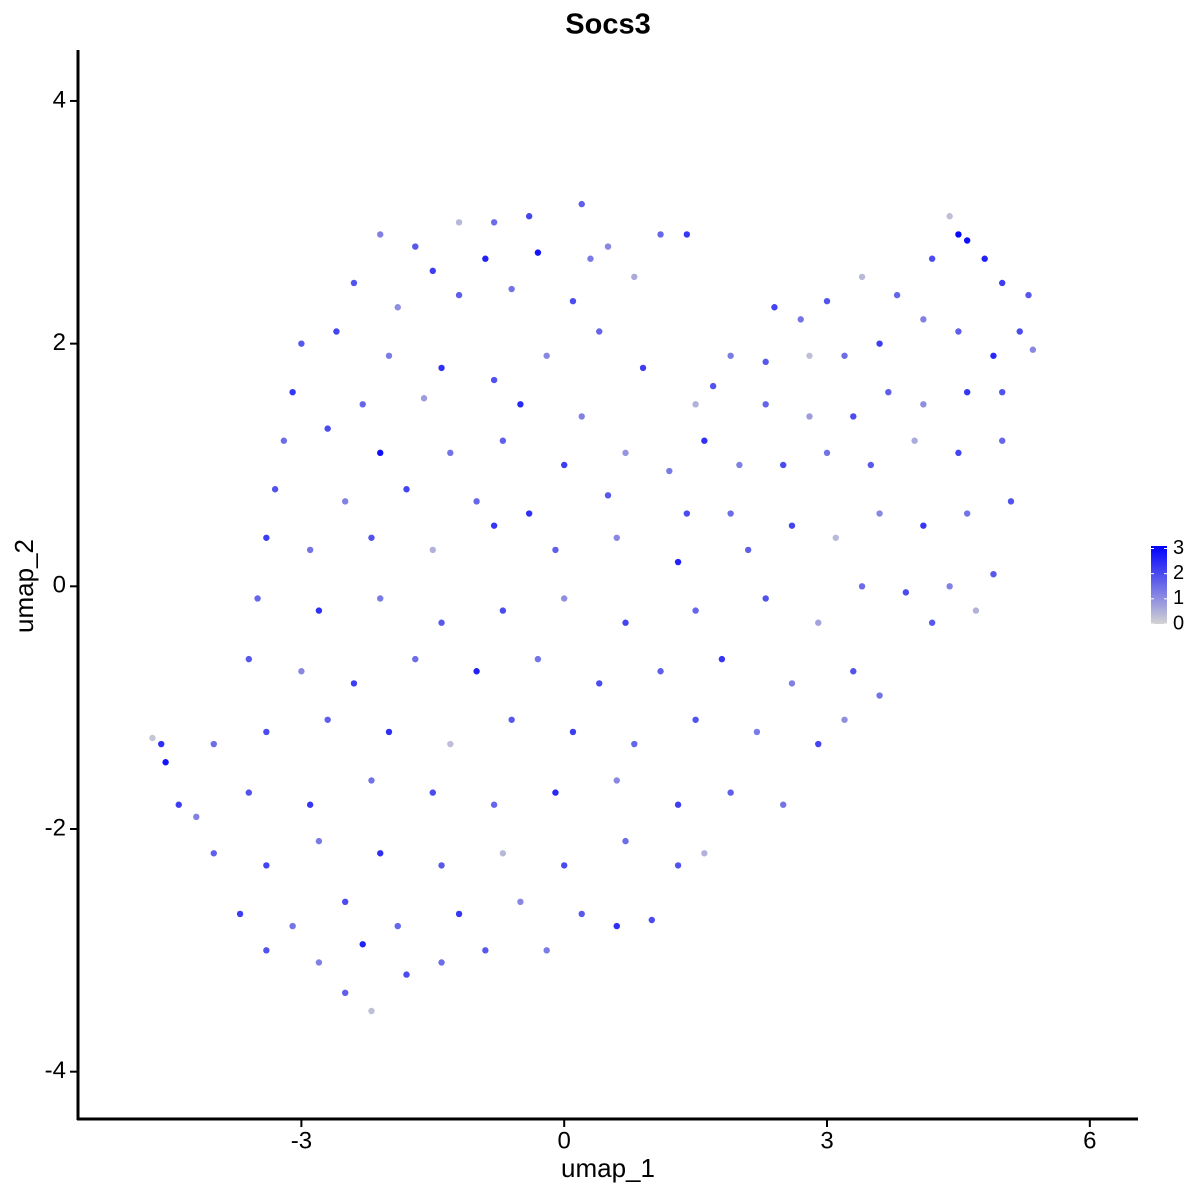  What do you see at coordinates (1159, 585) in the screenshot?
I see `colorbar` at bounding box center [1159, 585].